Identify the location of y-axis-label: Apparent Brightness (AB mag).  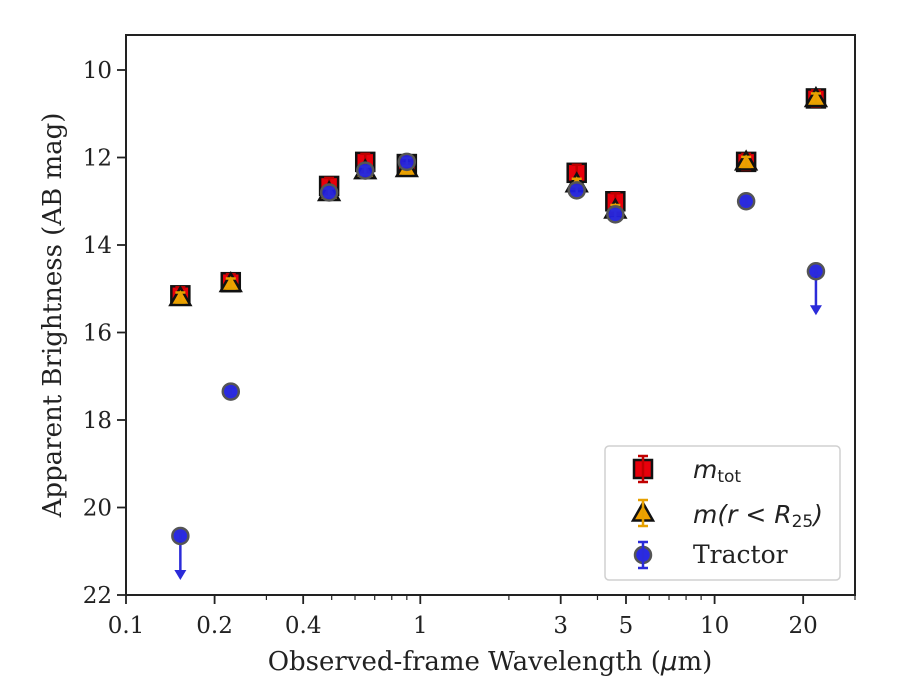
(53, 316).